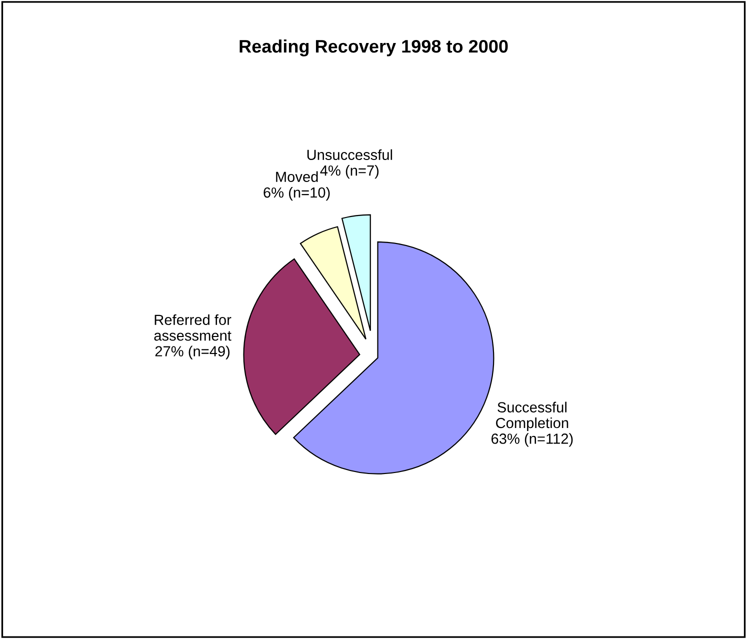 Image resolution: width=747 pixels, height=639 pixels. Describe the element at coordinates (192, 353) in the screenshot. I see `data-label: 27% (n=49)` at that location.